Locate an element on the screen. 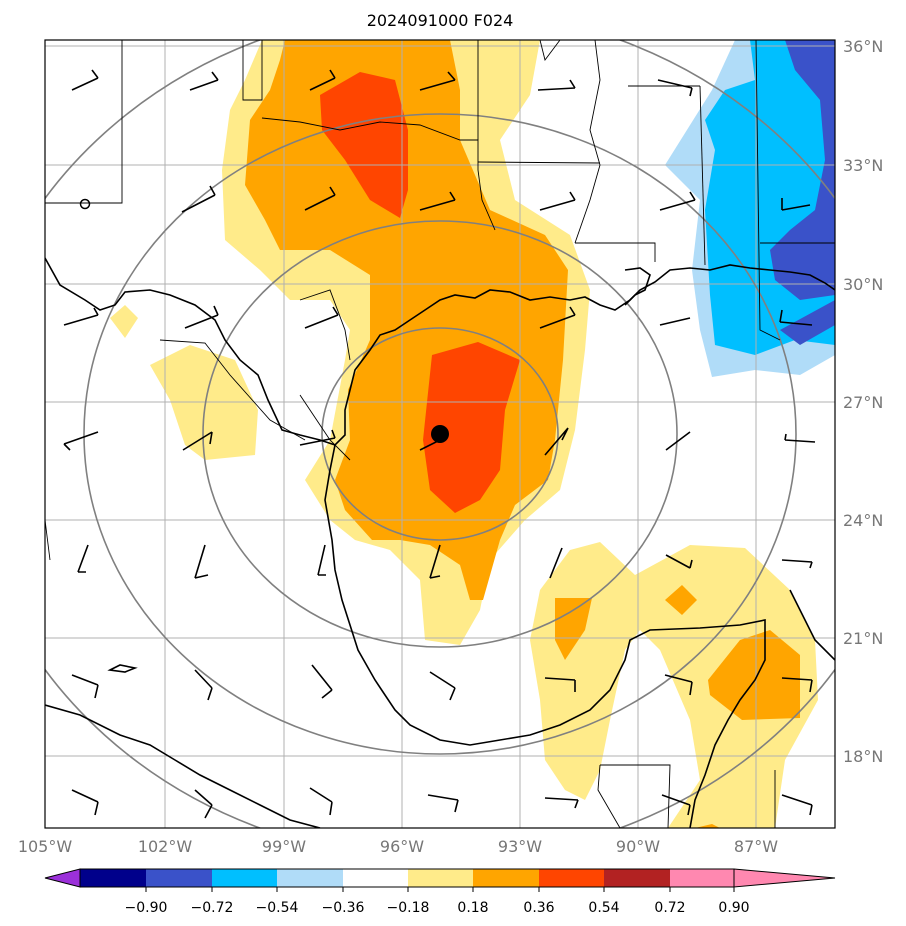  lon-label: 105°W is located at coordinates (45, 846).